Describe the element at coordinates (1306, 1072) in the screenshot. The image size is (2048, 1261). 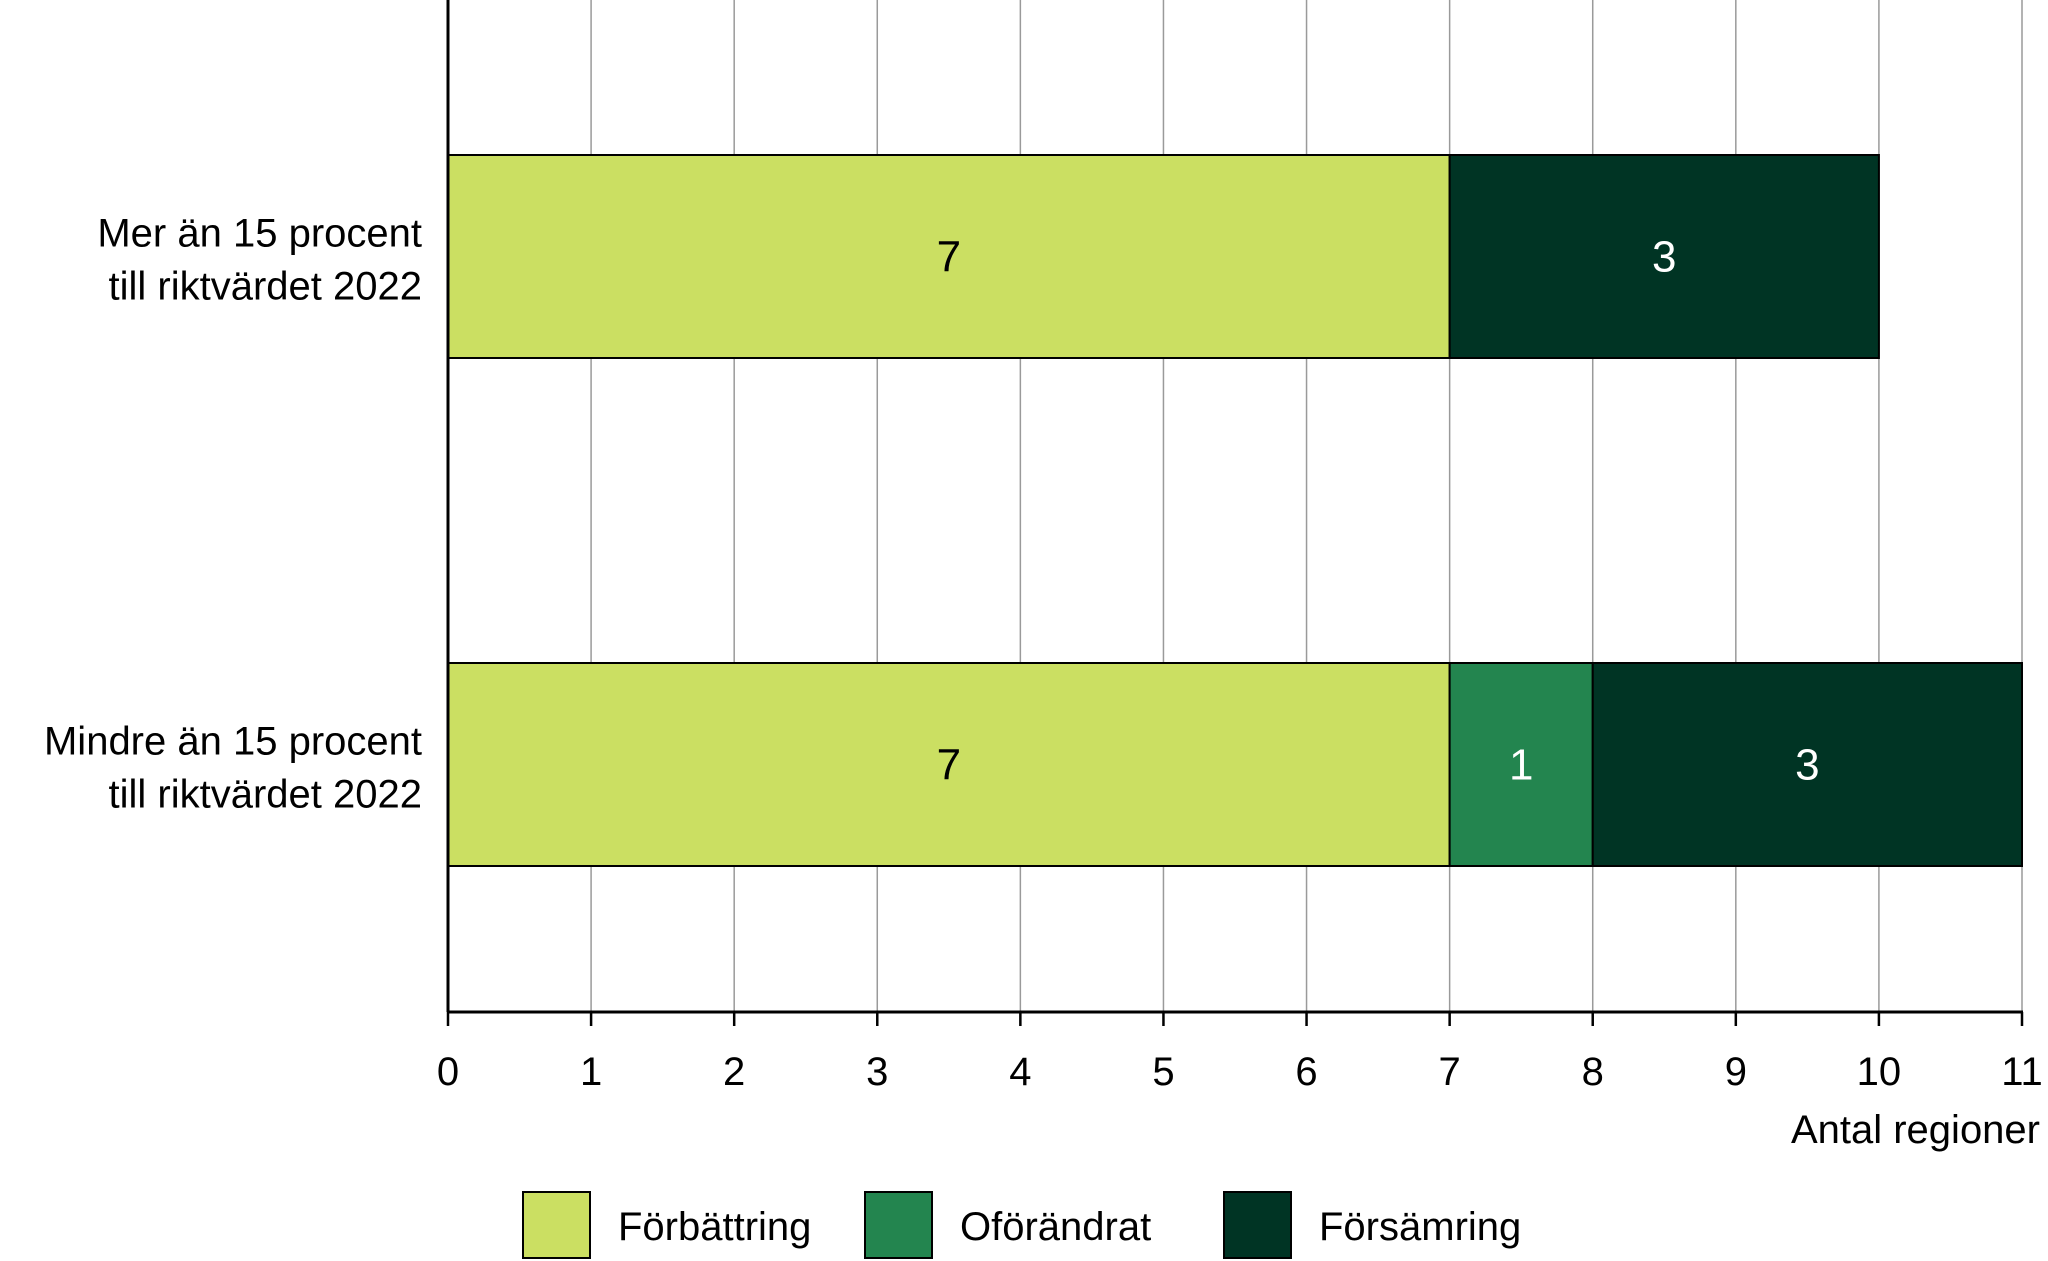
I see `x-tick-label-6: 6` at that location.